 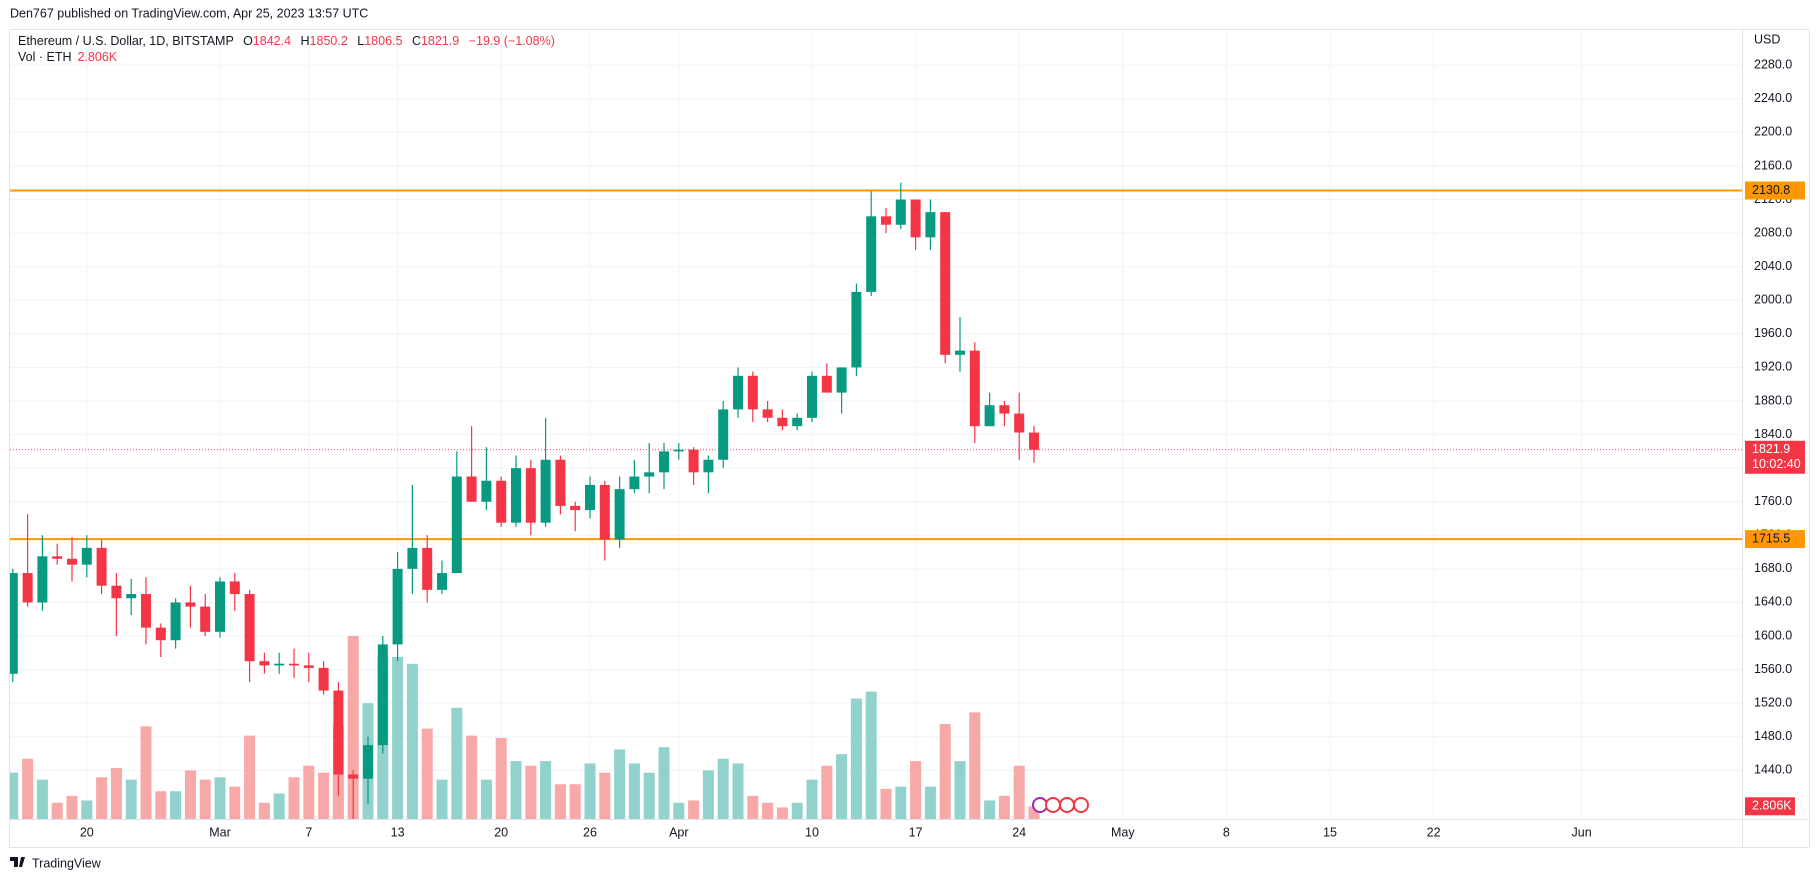 I want to click on legend-low: 1806.5, so click(x=383, y=41).